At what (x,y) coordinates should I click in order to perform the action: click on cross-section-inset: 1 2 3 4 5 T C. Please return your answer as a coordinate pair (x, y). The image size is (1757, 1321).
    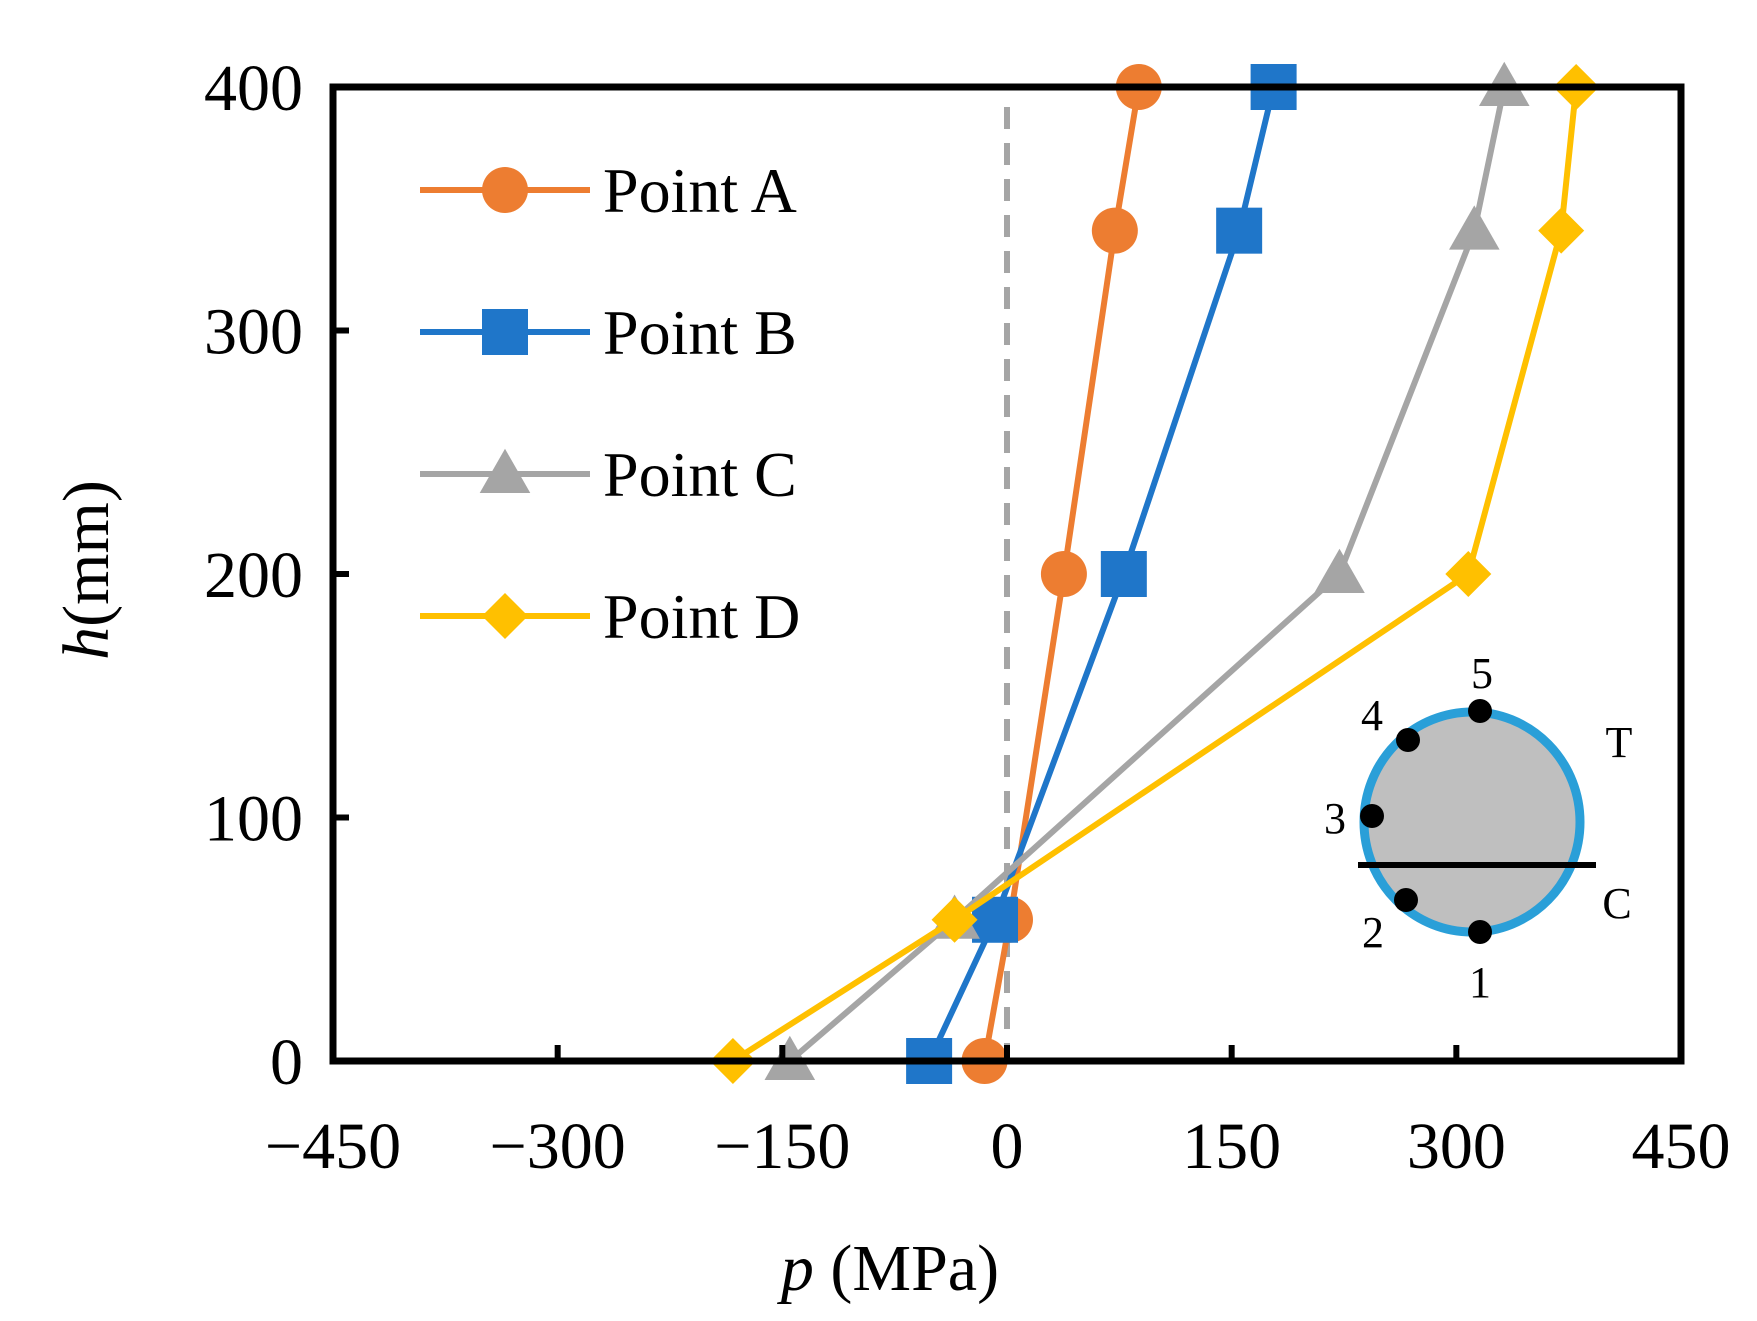
    Looking at the image, I should click on (1478, 828).